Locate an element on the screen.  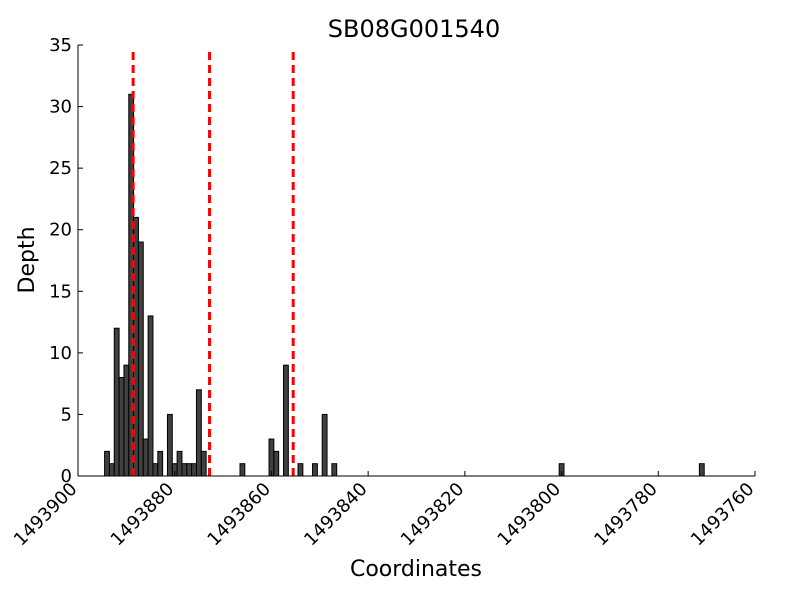
y-tick-label: 25 is located at coordinates (60, 168).